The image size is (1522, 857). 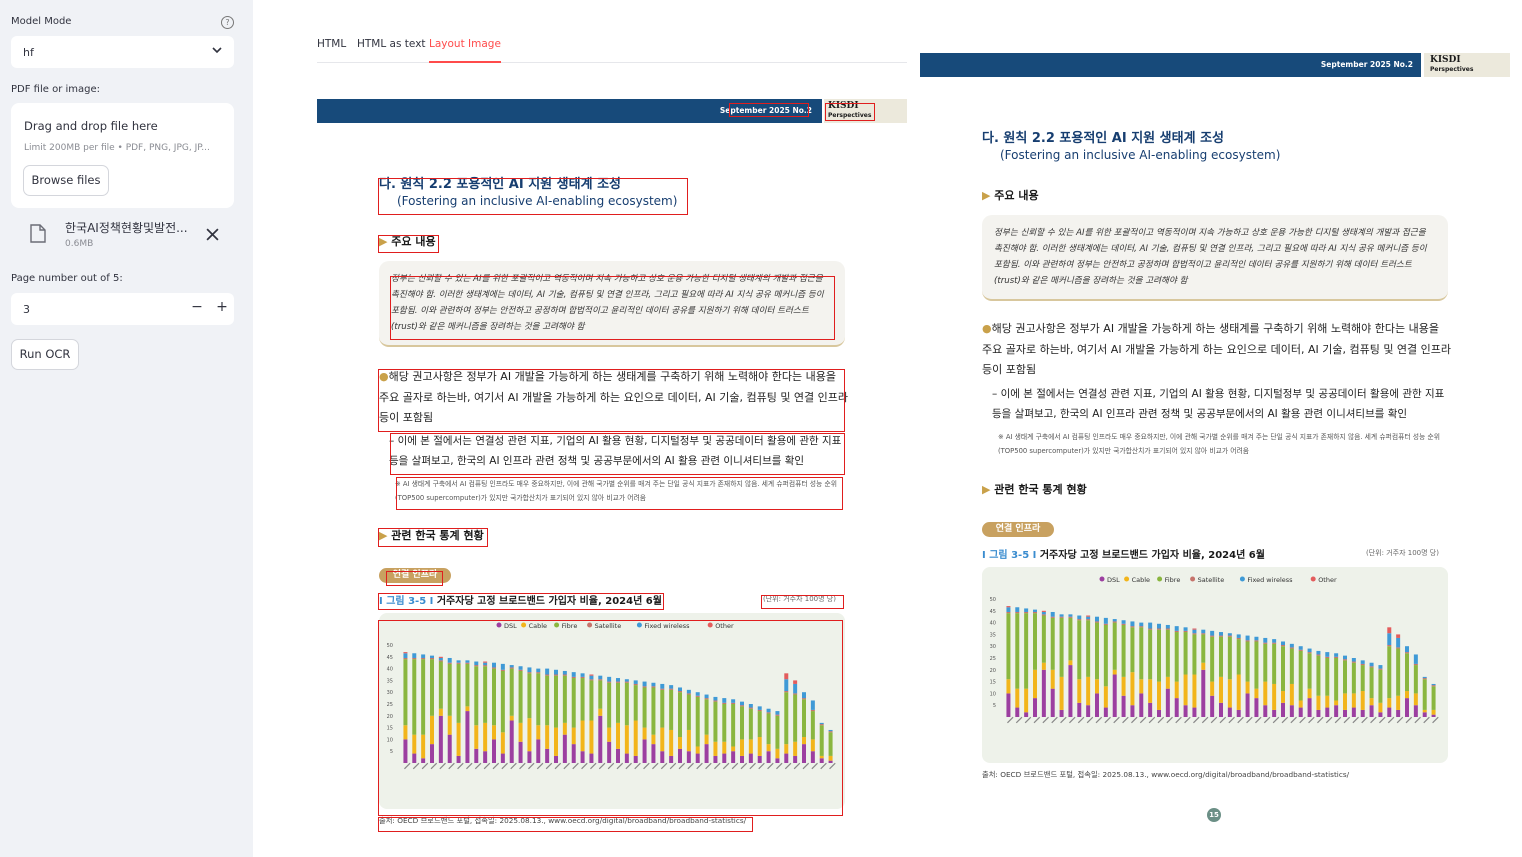 I want to click on y-tick-label: 30, so click(x=993, y=647).